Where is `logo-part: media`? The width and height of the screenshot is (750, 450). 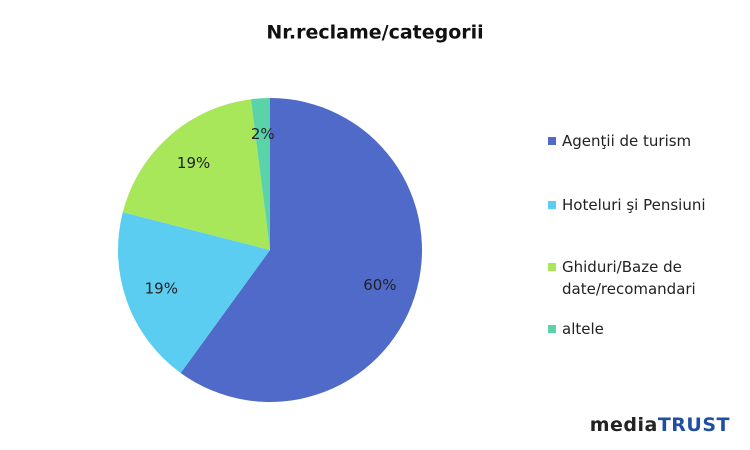 logo-part: media is located at coordinates (623, 425).